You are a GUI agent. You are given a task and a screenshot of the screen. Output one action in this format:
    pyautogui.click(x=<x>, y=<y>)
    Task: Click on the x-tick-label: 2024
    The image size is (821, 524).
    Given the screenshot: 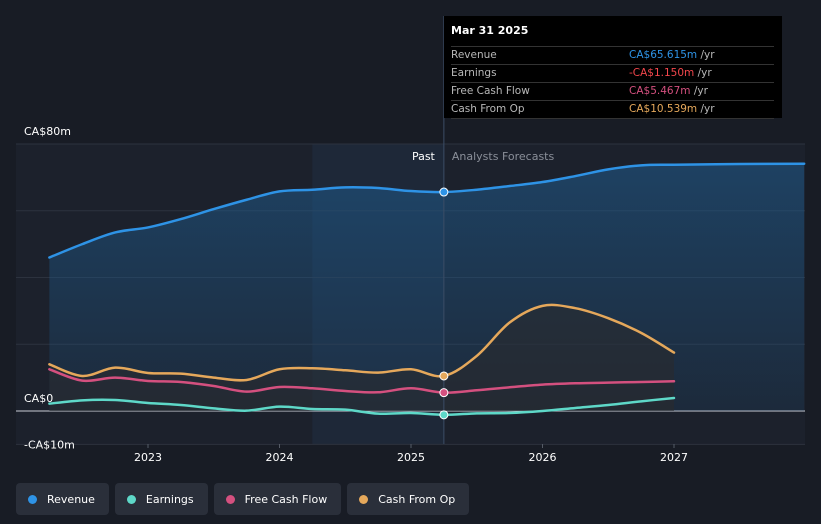 What is the action you would take?
    pyautogui.click(x=280, y=457)
    